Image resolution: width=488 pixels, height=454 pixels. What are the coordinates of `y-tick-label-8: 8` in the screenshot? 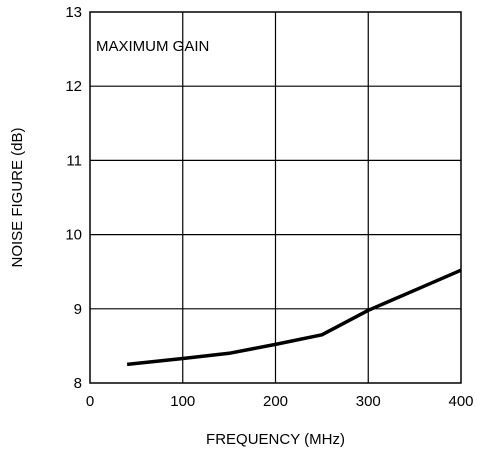 It's located at (78, 383).